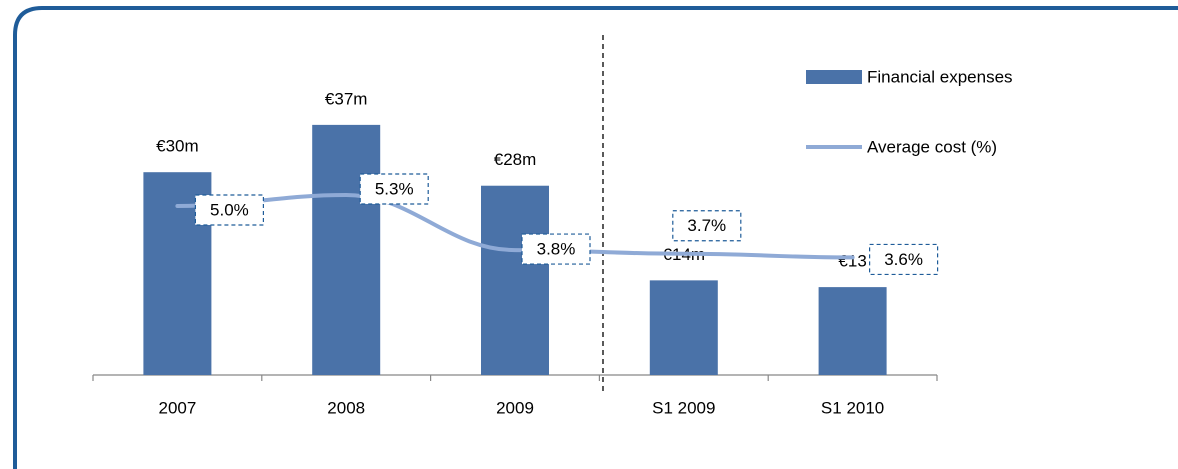 This screenshot has width=1178, height=469. What do you see at coordinates (834, 77) in the screenshot?
I see `legend-swatch` at bounding box center [834, 77].